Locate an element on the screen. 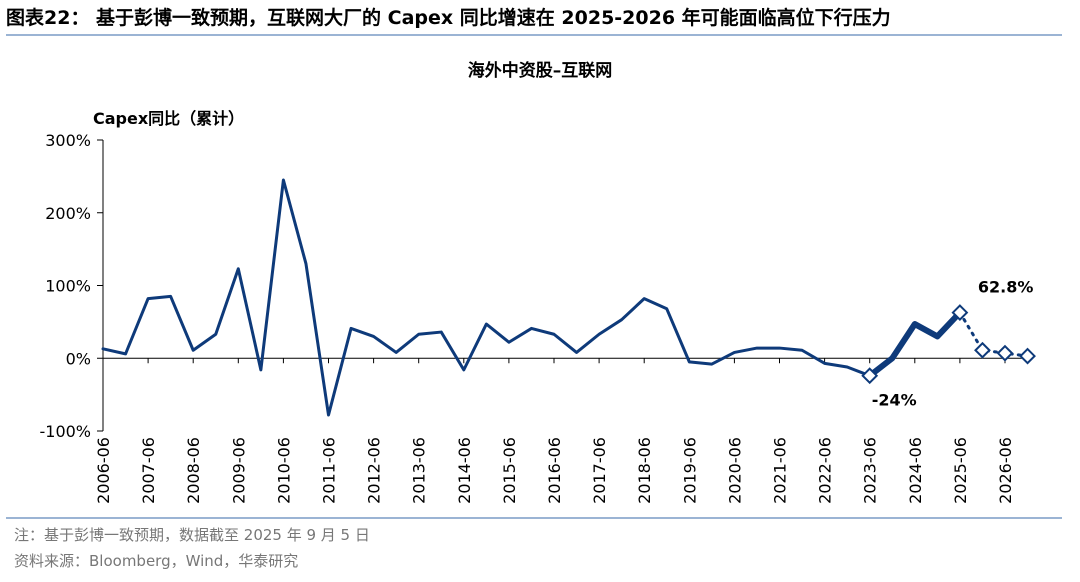  data-label: 62.8% is located at coordinates (1006, 287).